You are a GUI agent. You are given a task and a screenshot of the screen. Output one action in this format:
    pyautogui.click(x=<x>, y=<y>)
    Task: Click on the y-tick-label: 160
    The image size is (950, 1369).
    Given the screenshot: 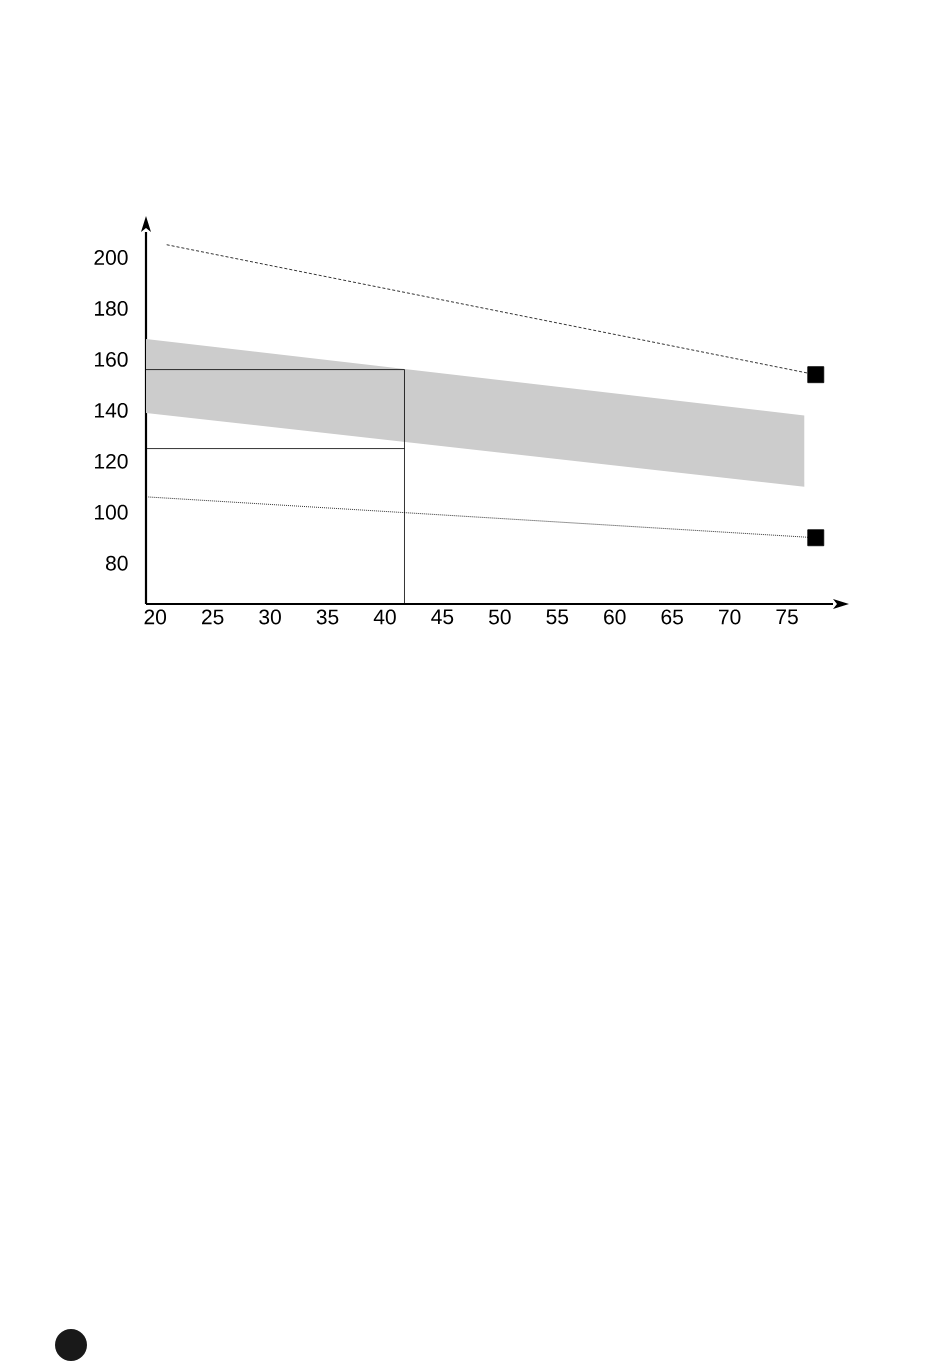 What is the action you would take?
    pyautogui.click(x=111, y=359)
    